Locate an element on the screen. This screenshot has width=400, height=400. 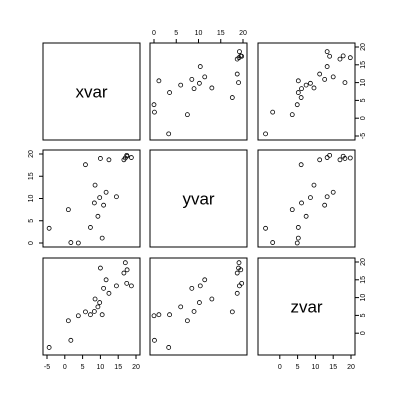
x-axis-xvar: -5 0 5 10 15 20 is located at coordinates (92, 362).